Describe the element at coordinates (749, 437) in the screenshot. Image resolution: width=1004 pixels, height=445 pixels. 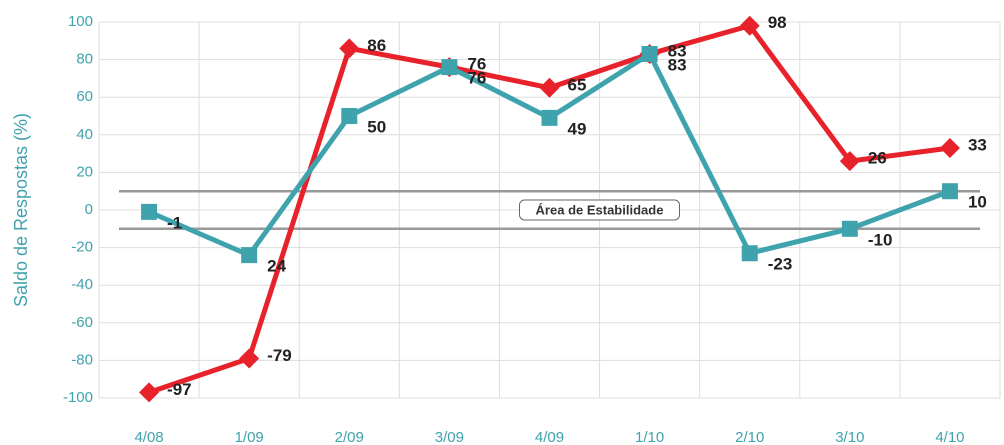
I see `x-tick-label: 2/10` at that location.